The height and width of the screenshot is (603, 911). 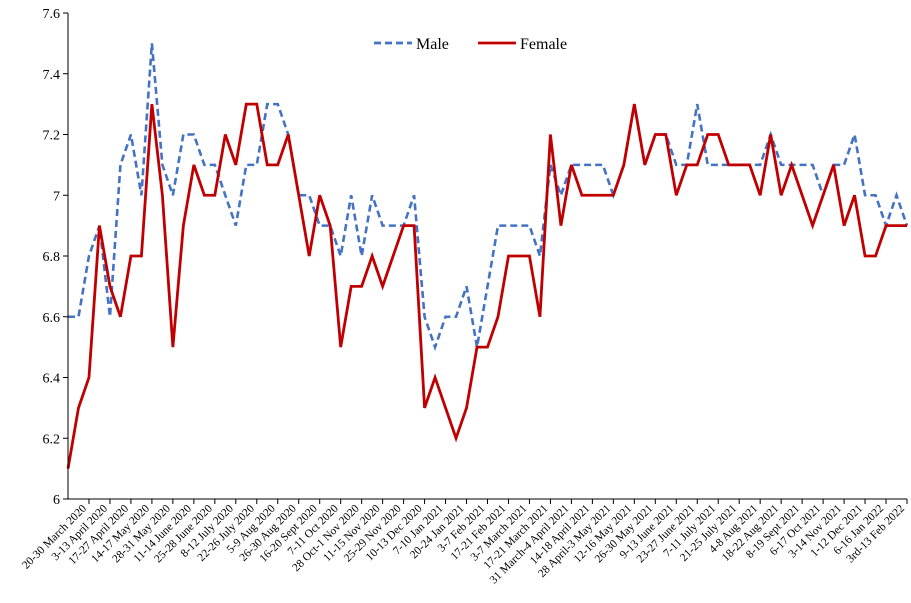 What do you see at coordinates (52, 318) in the screenshot?
I see `y-tick-label: 6.6` at bounding box center [52, 318].